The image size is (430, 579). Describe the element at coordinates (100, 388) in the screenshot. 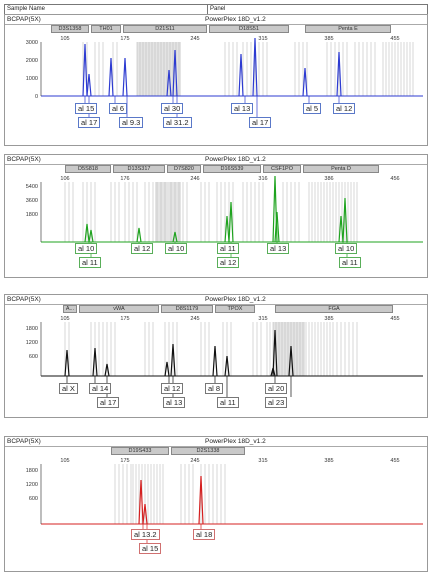

I see `allele-call: al 14` at that location.